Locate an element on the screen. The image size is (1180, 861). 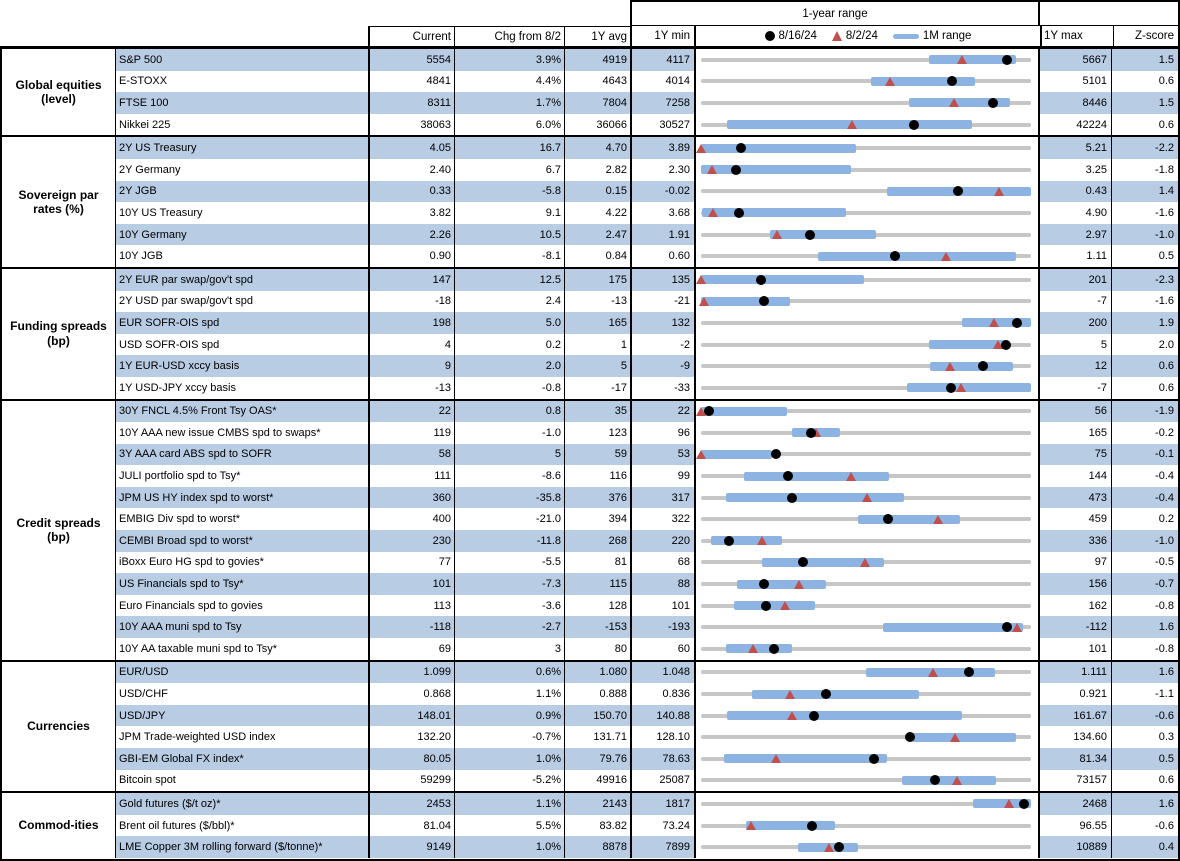
dot-marker-icon is located at coordinates (769, 36).